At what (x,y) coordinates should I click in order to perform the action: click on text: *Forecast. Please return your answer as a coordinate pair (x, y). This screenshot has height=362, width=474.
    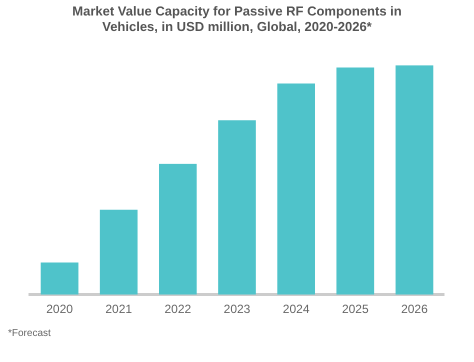
    Looking at the image, I should click on (29, 333).